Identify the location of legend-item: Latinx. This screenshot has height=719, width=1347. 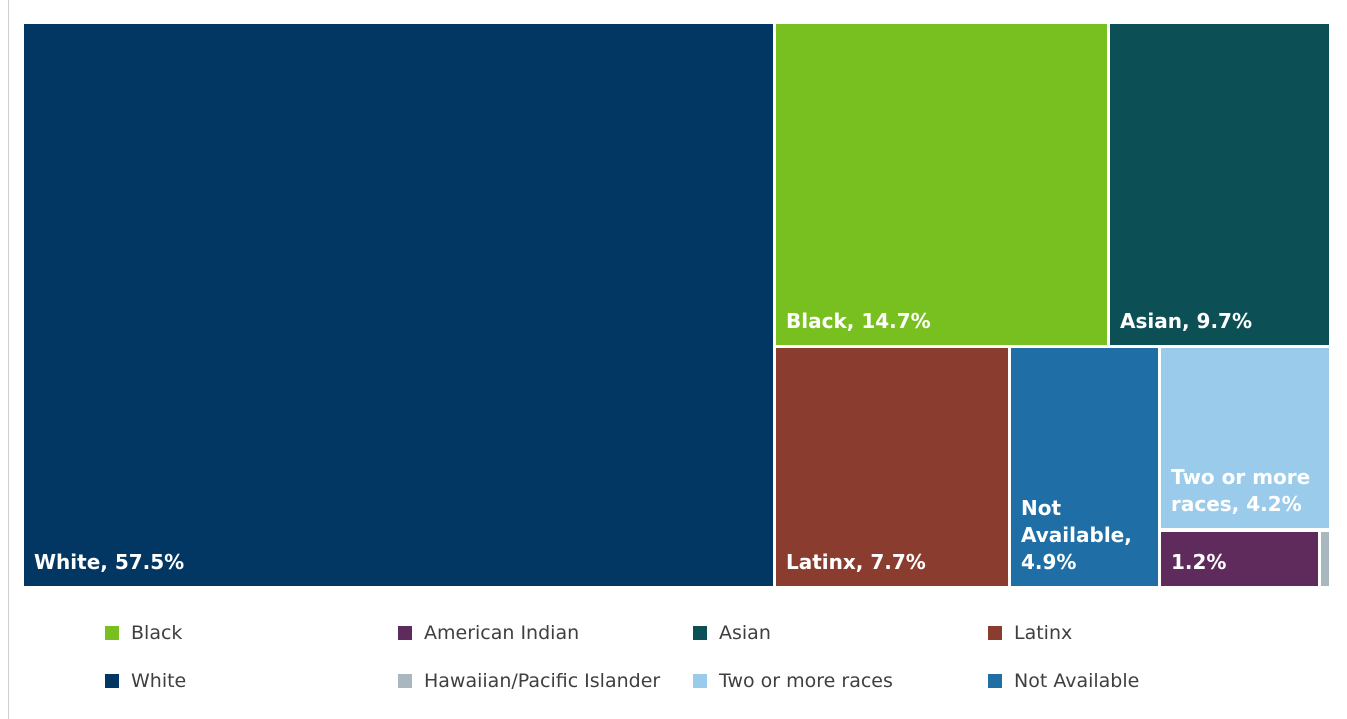
(1030, 633).